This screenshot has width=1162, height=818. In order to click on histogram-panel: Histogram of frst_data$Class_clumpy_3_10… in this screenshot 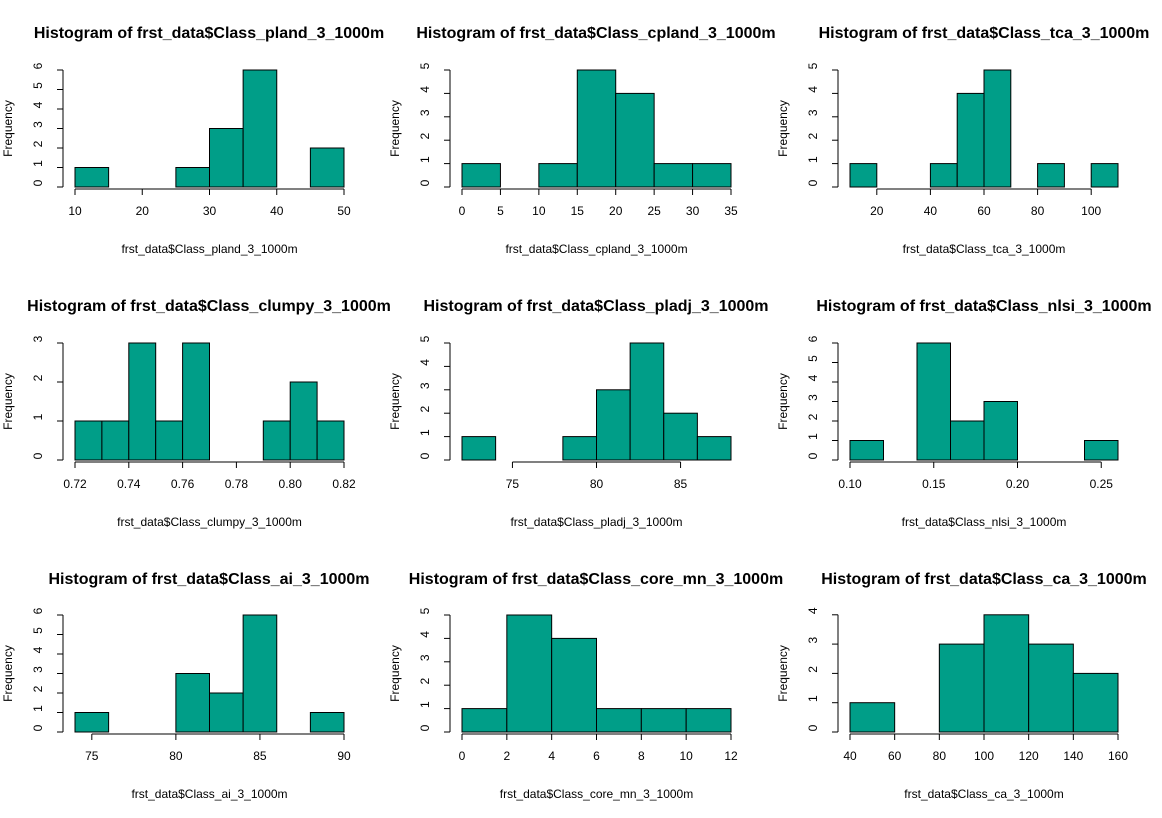, I will do `click(196, 413)`.